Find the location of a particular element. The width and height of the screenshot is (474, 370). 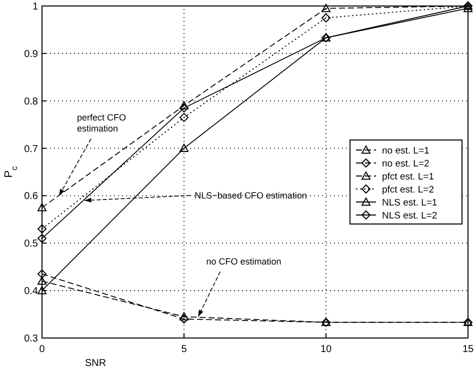

y-tick-label: 0.3 is located at coordinates (31, 339).